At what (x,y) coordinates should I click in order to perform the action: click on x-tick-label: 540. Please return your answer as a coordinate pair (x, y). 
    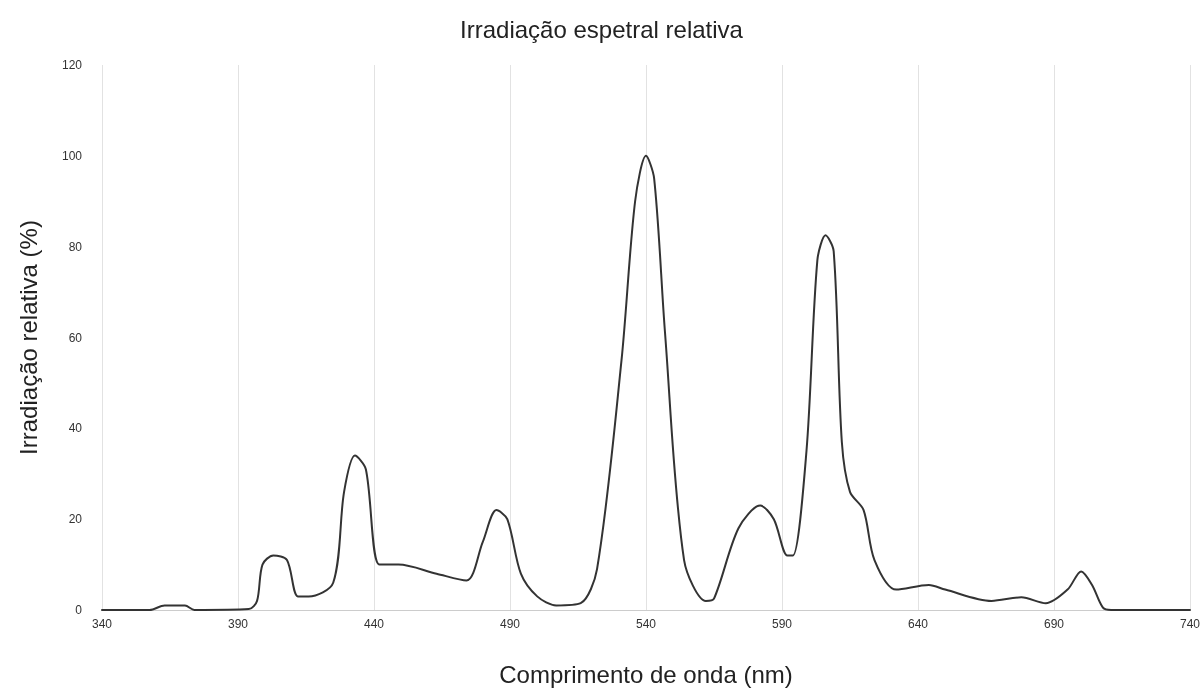
    Looking at the image, I should click on (646, 624).